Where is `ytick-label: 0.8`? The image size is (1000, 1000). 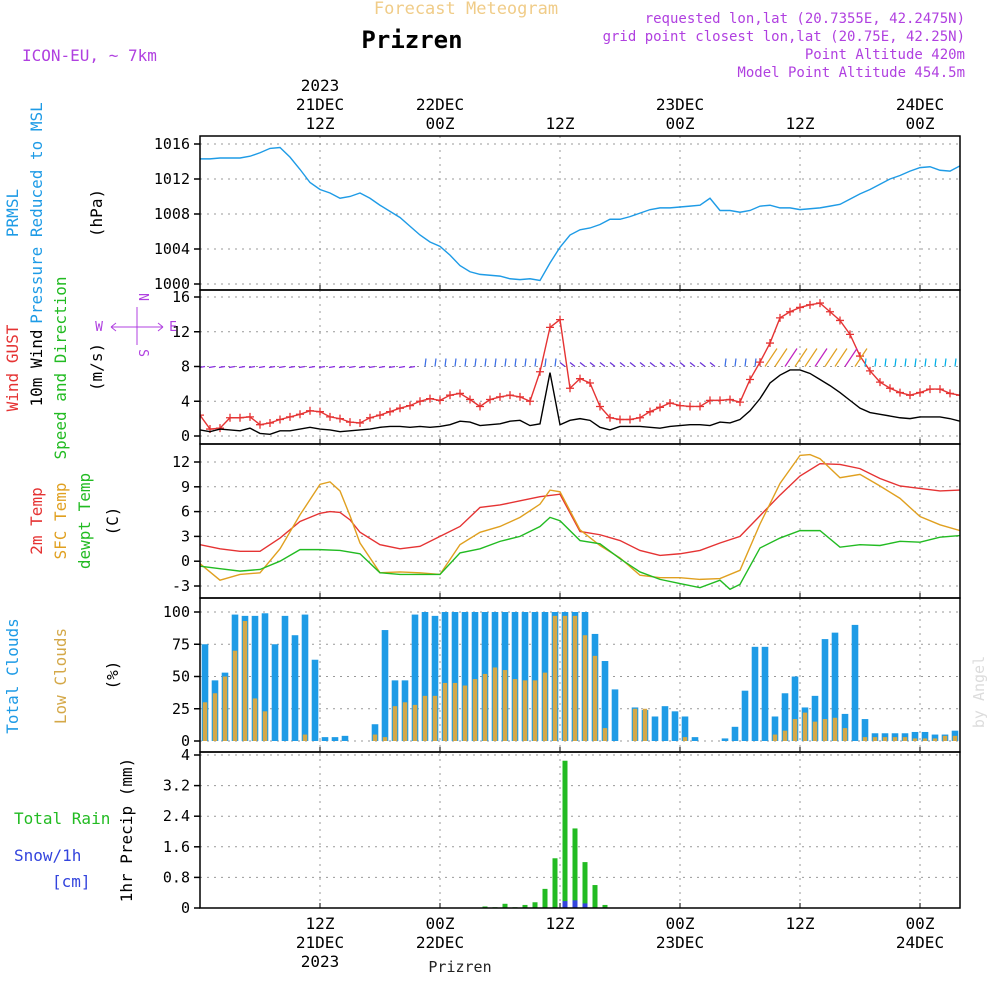 ytick-label: 0.8 is located at coordinates (176, 877).